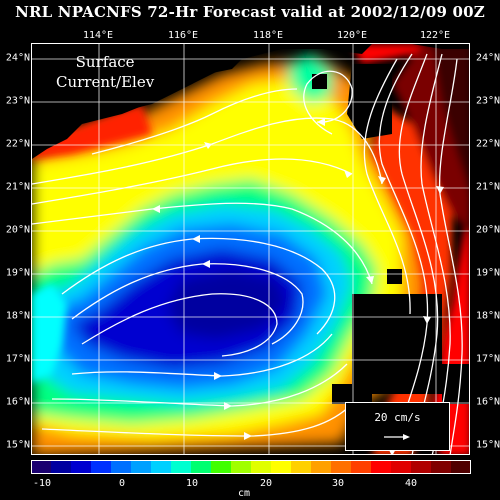  I want to click on colorbar-tick-label: 30, so click(338, 483).